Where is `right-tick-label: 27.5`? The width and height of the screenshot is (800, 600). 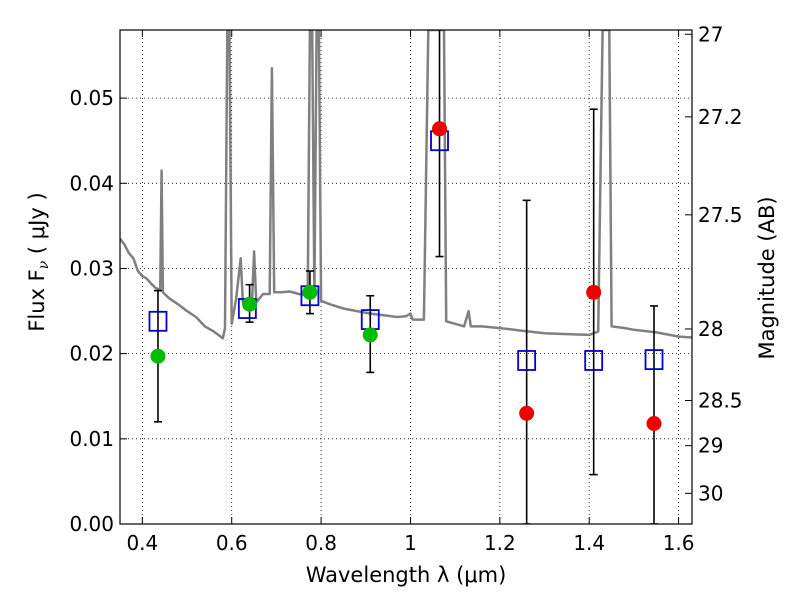 right-tick-label: 27.5 is located at coordinates (720, 215).